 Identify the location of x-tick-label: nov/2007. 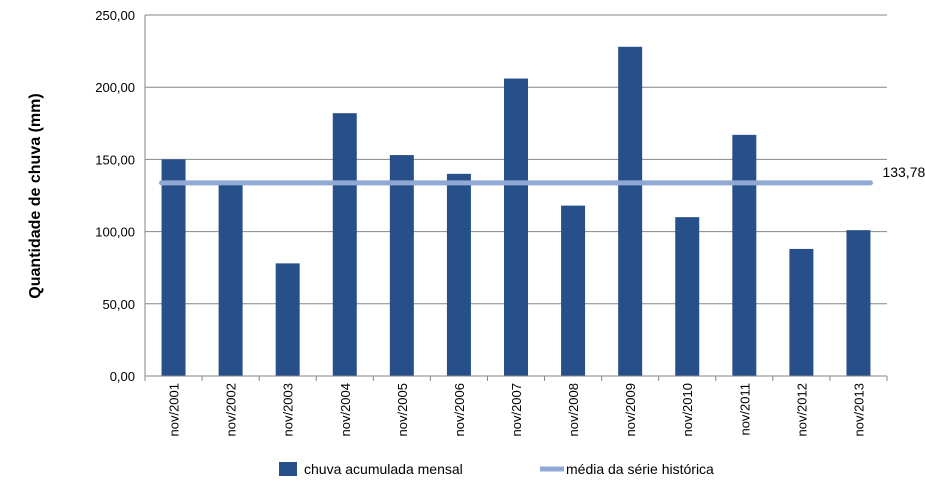
(516, 410).